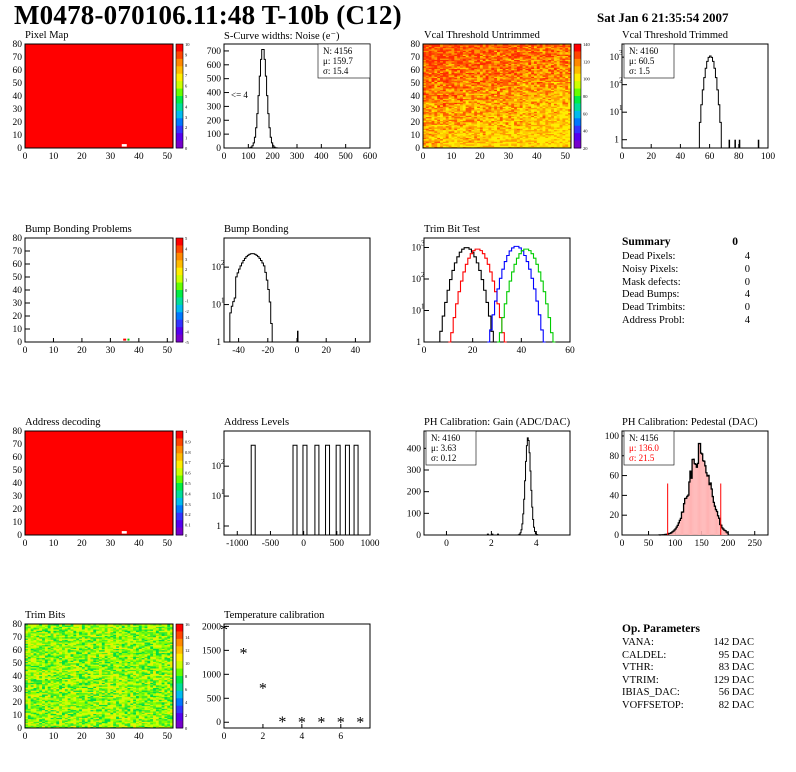 The width and height of the screenshot is (796, 772). I want to click on histogram-outlier, so click(758, 143).